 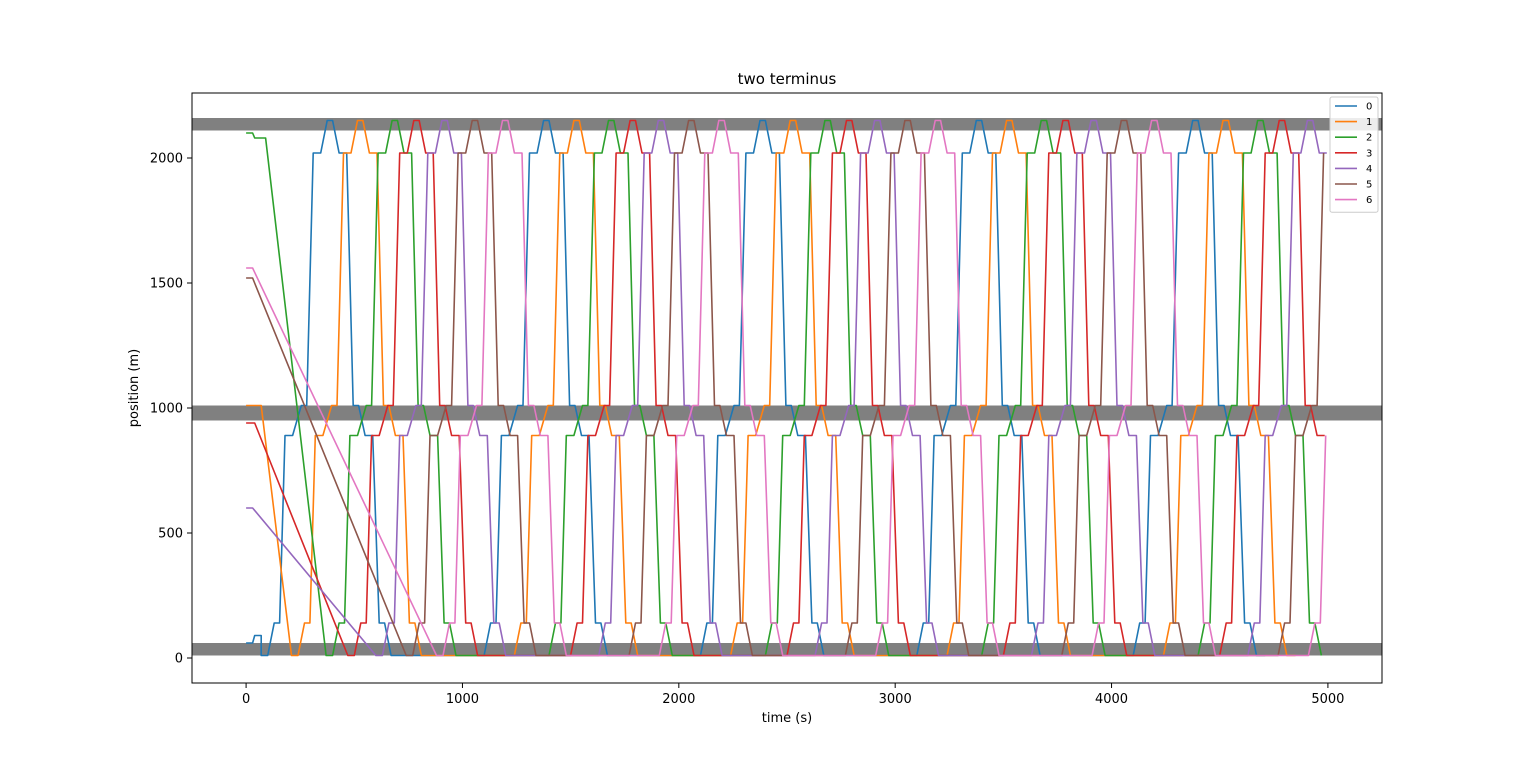 I want to click on x-tick-label: 0, so click(x=246, y=699).